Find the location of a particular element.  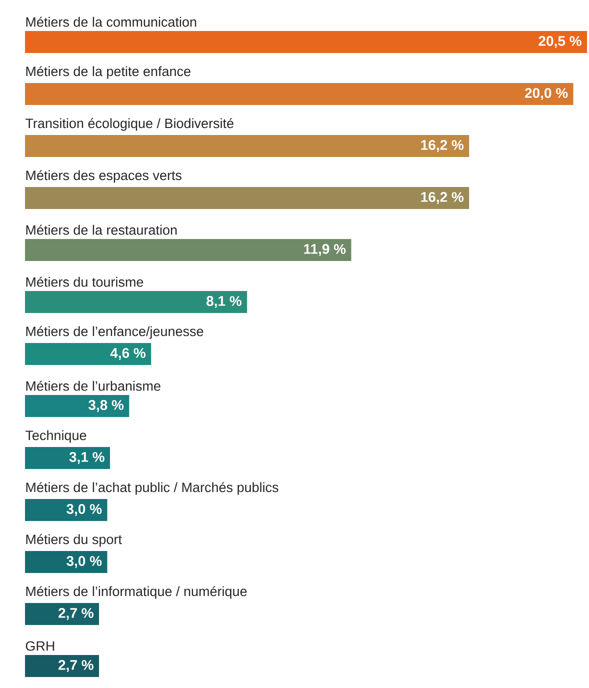

data-label: 3,1 % is located at coordinates (86, 458).